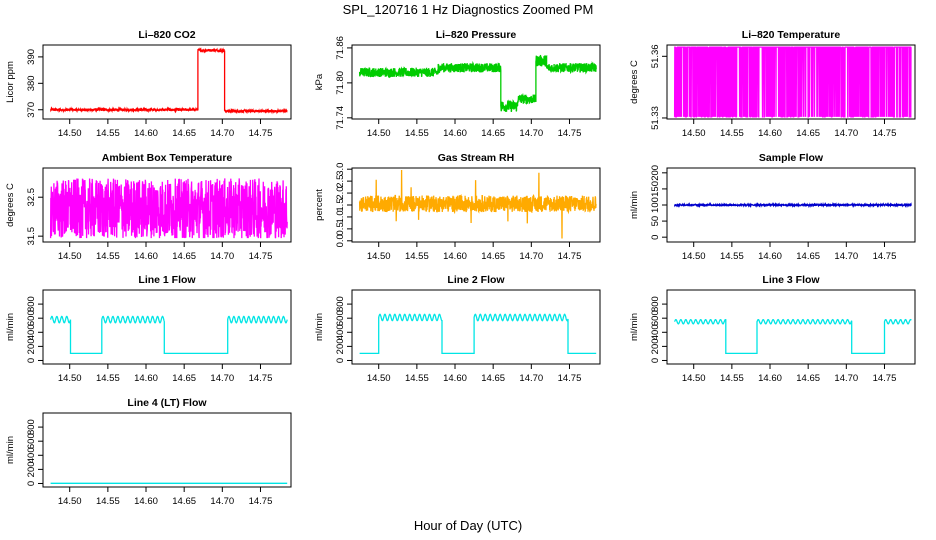  What do you see at coordinates (319, 81) in the screenshot?
I see `y-axis-label: kPa` at bounding box center [319, 81].